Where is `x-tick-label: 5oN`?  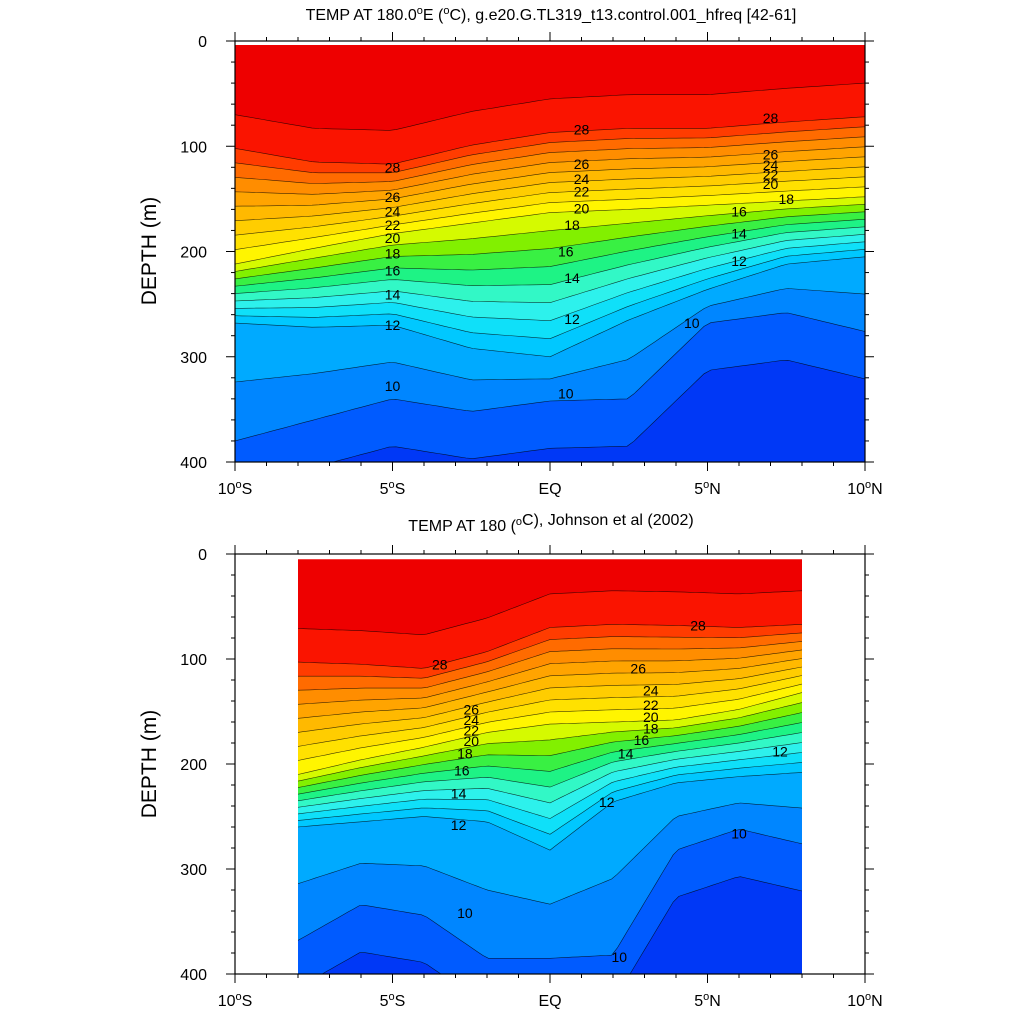
x-tick-label: 5oN is located at coordinates (707, 1000).